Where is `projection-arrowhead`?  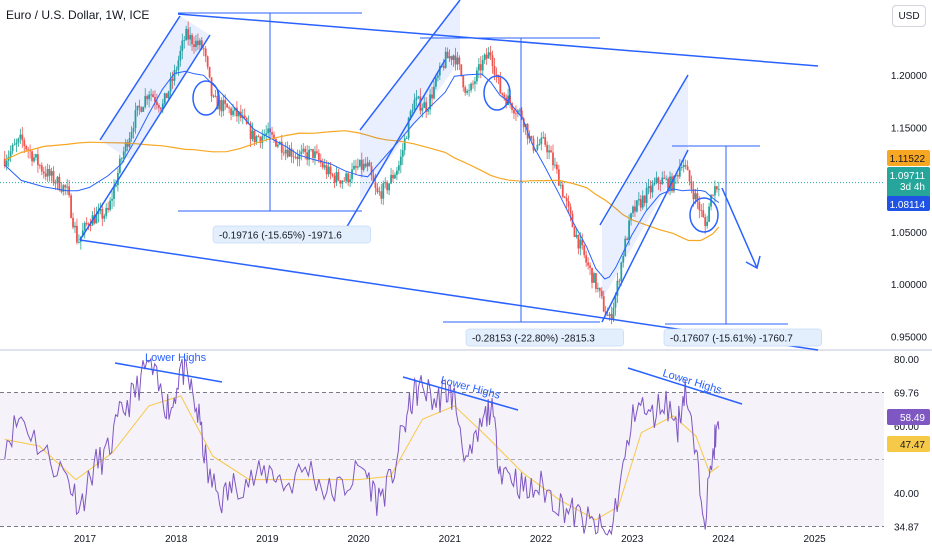
projection-arrowhead is located at coordinates (753, 262).